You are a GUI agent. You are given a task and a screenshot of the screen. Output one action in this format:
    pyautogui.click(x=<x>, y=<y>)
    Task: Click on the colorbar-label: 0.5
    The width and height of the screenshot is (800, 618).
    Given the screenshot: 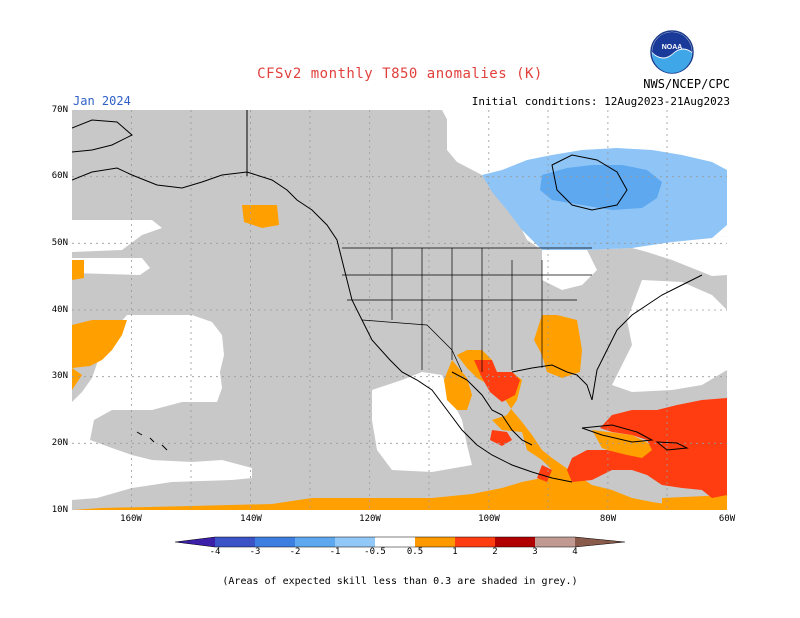 What is the action you would take?
    pyautogui.click(x=415, y=552)
    